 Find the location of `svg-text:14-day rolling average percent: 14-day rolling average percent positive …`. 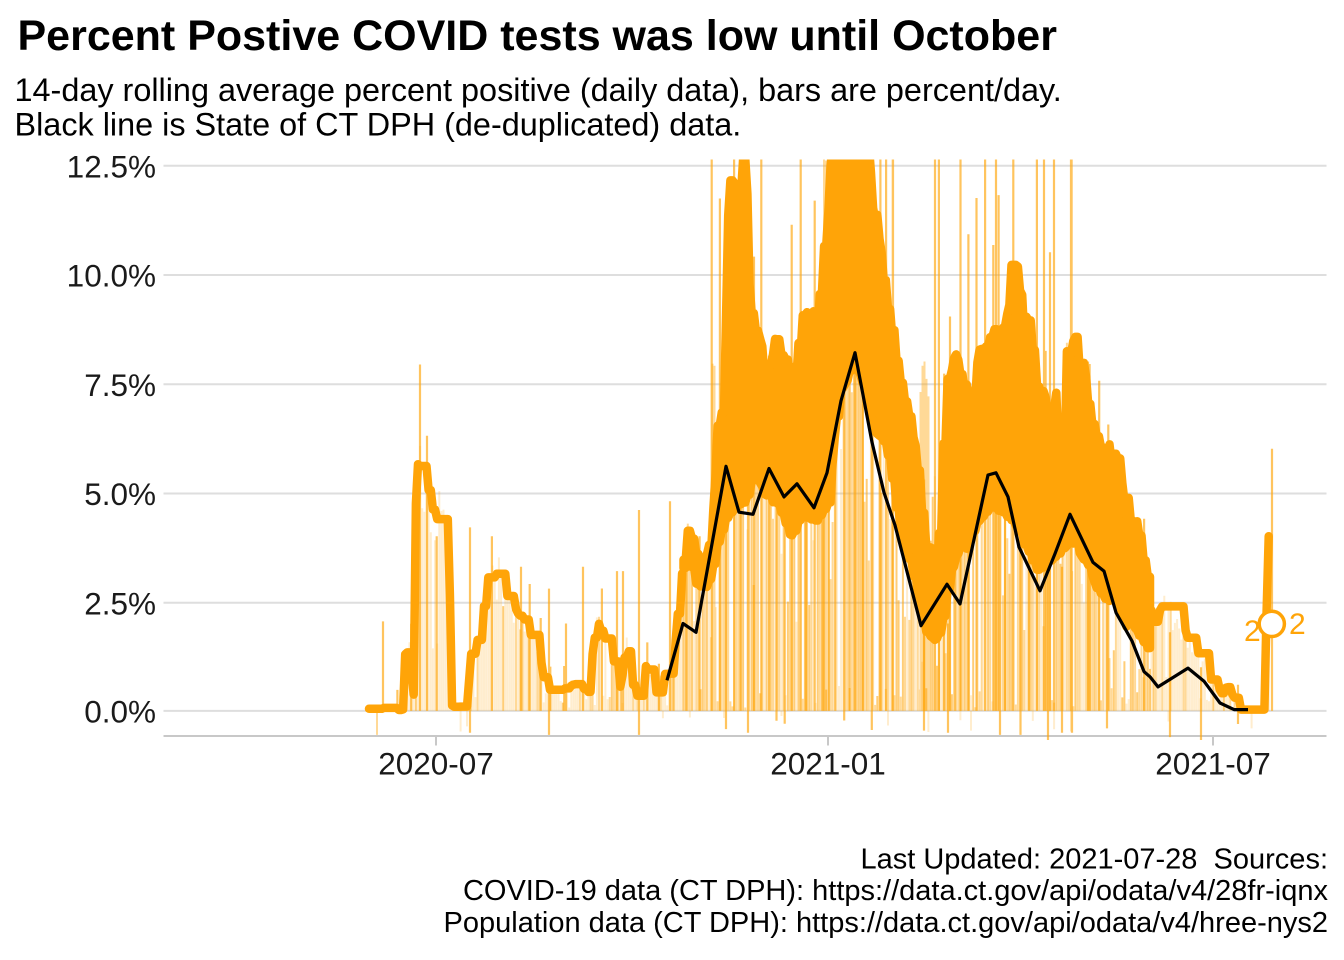

svg-text:14-day rolling average percent: 14-day rolling average percent positive … is located at coordinates (538, 90).